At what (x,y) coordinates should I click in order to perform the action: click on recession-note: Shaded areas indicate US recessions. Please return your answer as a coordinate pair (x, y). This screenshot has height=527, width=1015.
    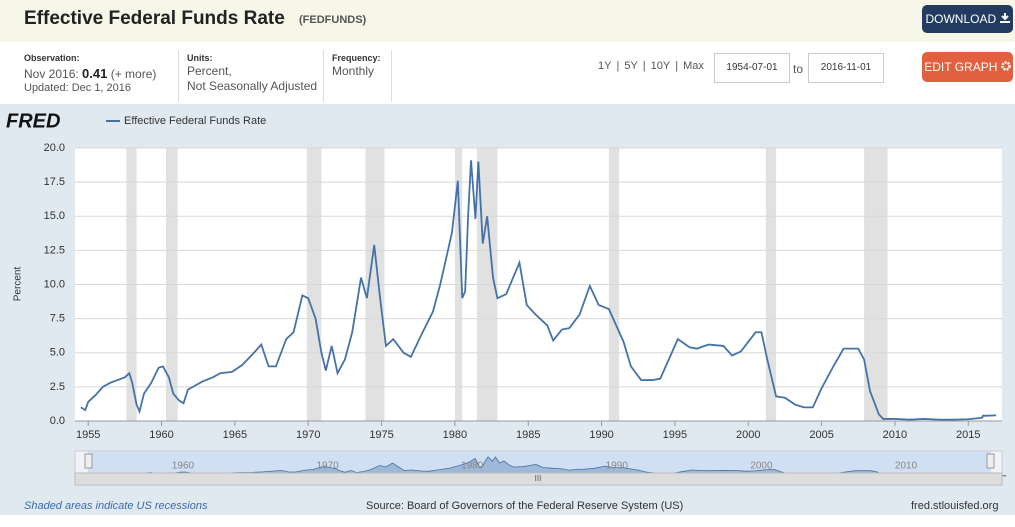
    Looking at the image, I should click on (116, 506).